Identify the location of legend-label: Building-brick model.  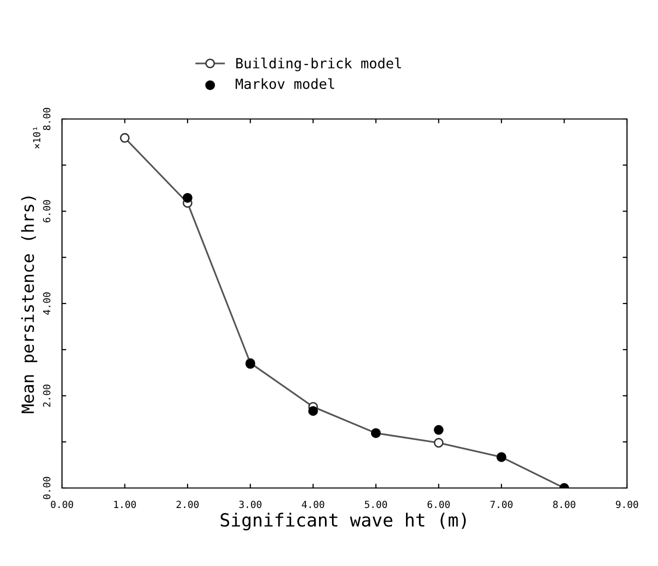
(319, 65).